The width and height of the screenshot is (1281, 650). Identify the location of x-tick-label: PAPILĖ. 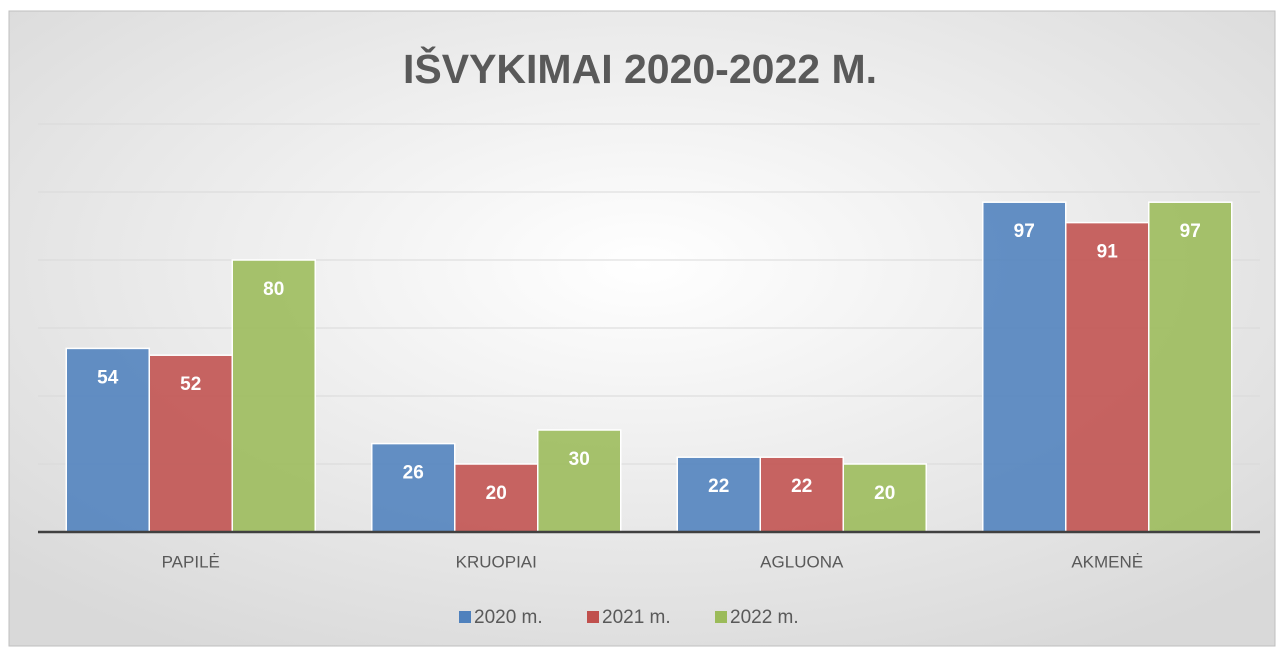
(191, 561).